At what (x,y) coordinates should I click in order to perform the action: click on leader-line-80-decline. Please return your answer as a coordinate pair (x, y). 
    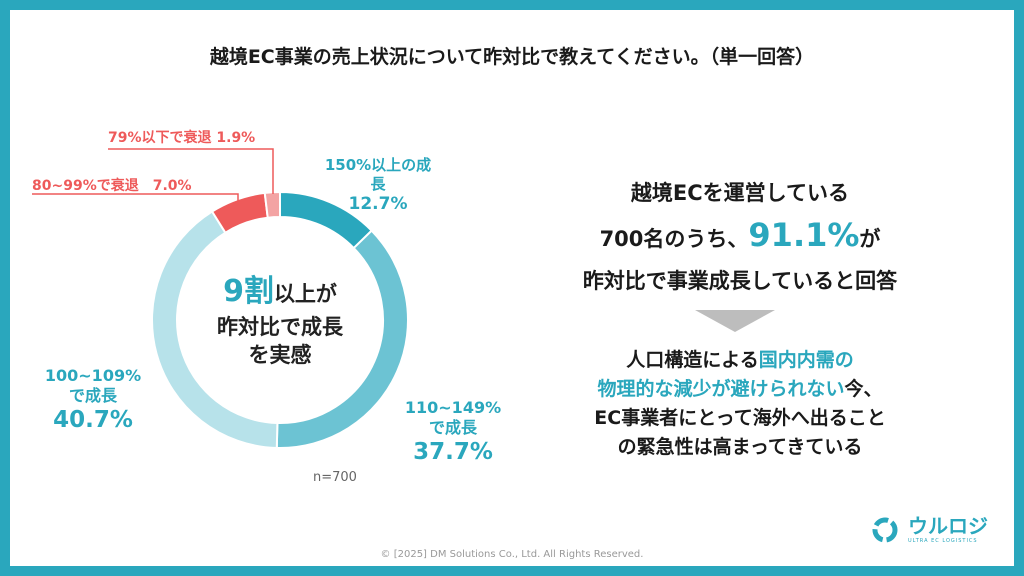
    Looking at the image, I should click on (135, 199).